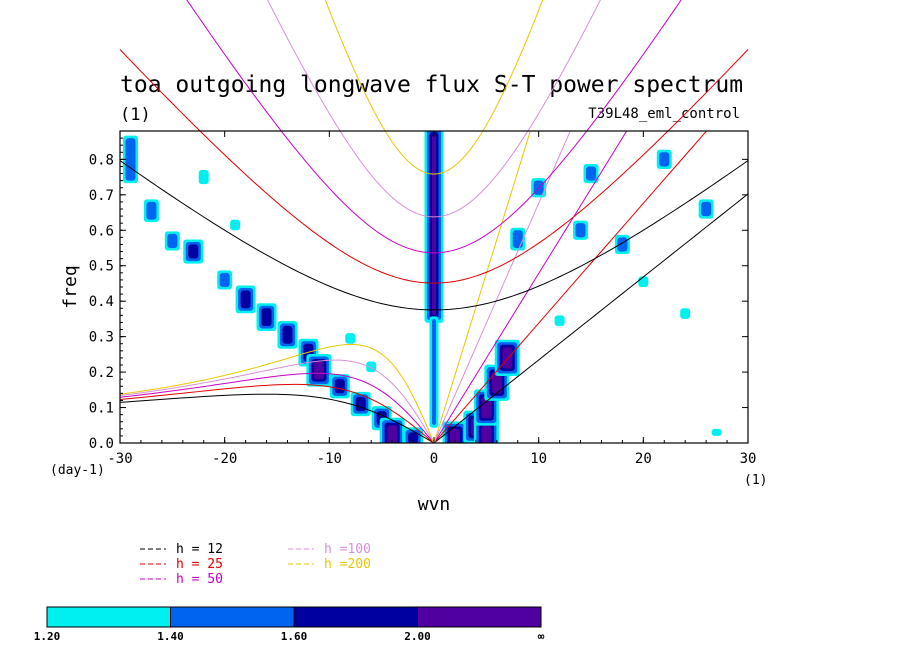  What do you see at coordinates (434, 459) in the screenshot?
I see `x-tick-label: 0` at bounding box center [434, 459].